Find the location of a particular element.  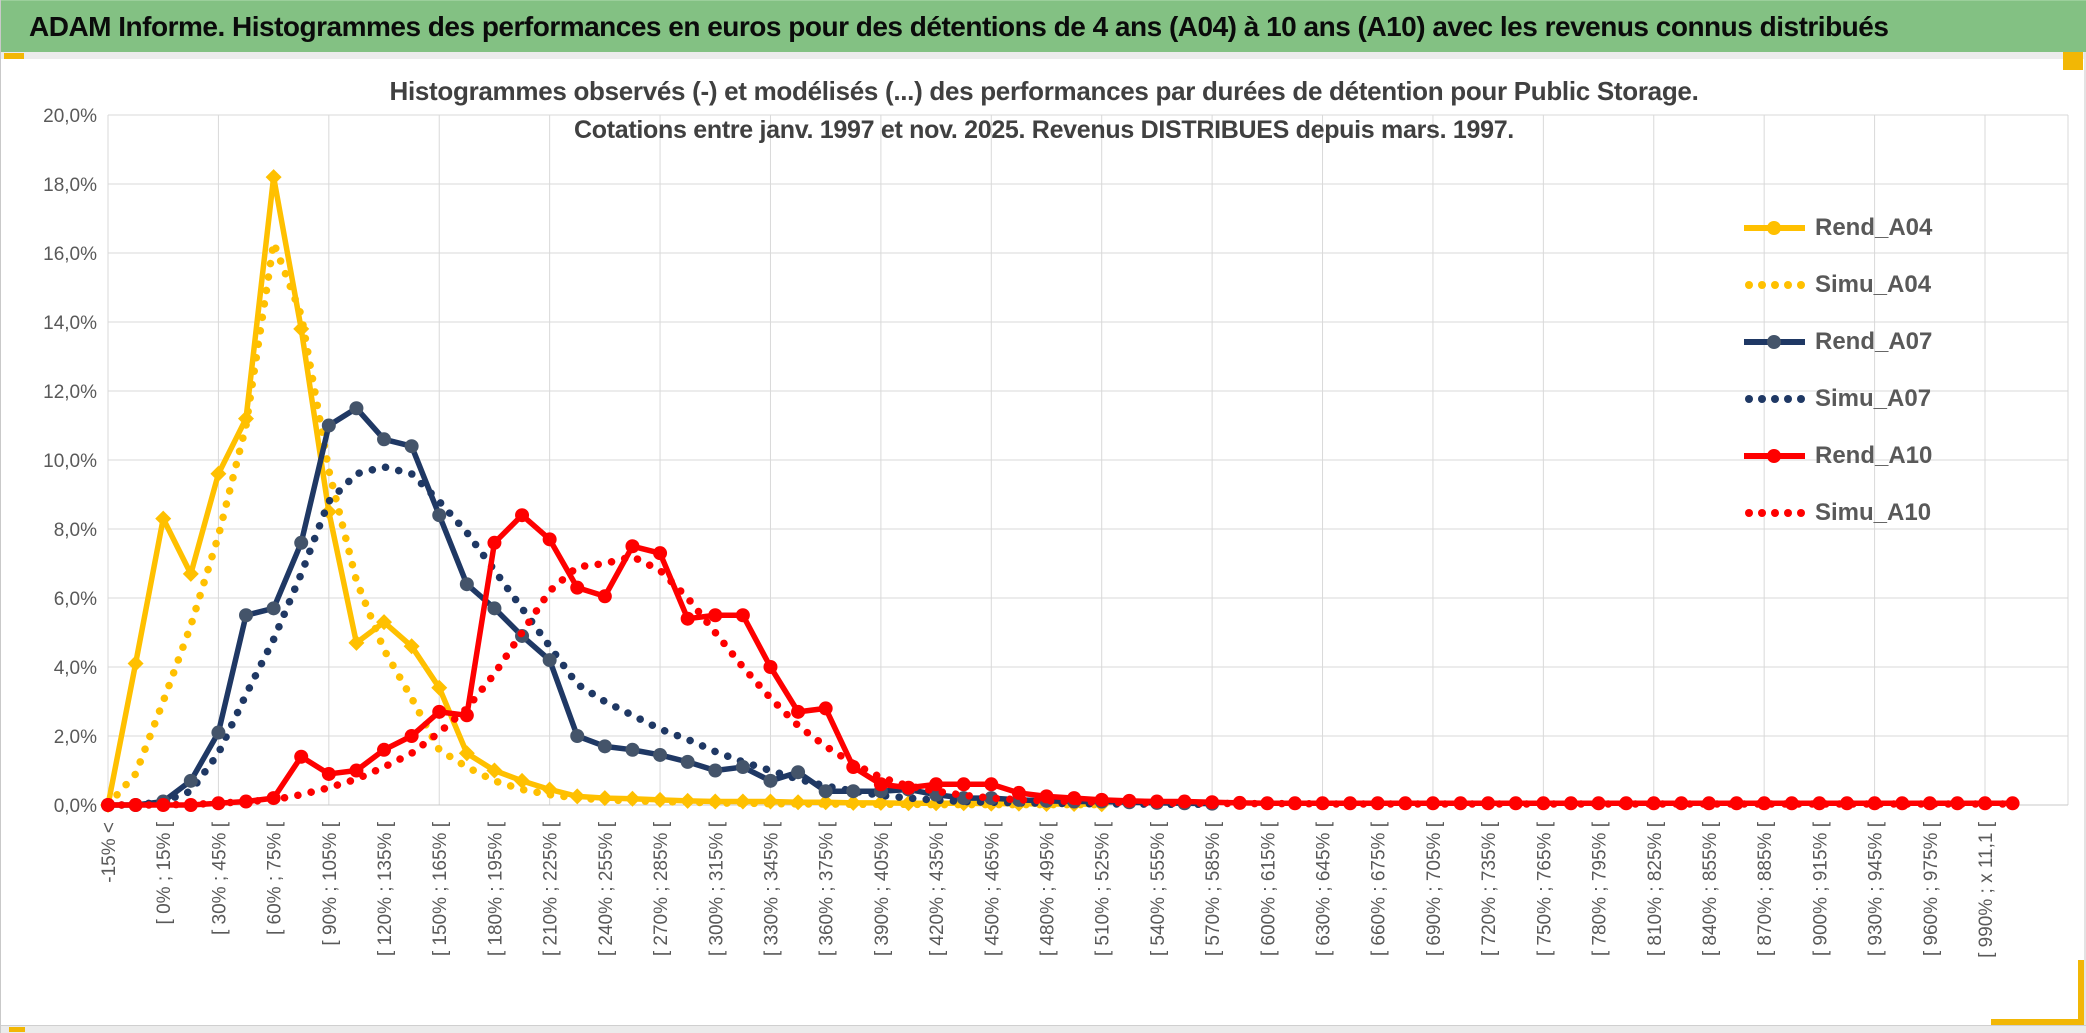

x-tick-label: [ 180% ; 195% [ is located at coordinates (495, 888).